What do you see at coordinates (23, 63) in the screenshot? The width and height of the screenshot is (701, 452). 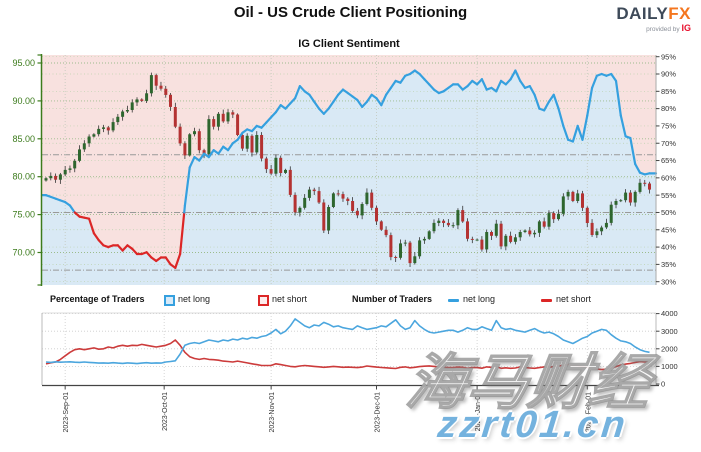 I see `svg-text: 95.00` at bounding box center [23, 63].